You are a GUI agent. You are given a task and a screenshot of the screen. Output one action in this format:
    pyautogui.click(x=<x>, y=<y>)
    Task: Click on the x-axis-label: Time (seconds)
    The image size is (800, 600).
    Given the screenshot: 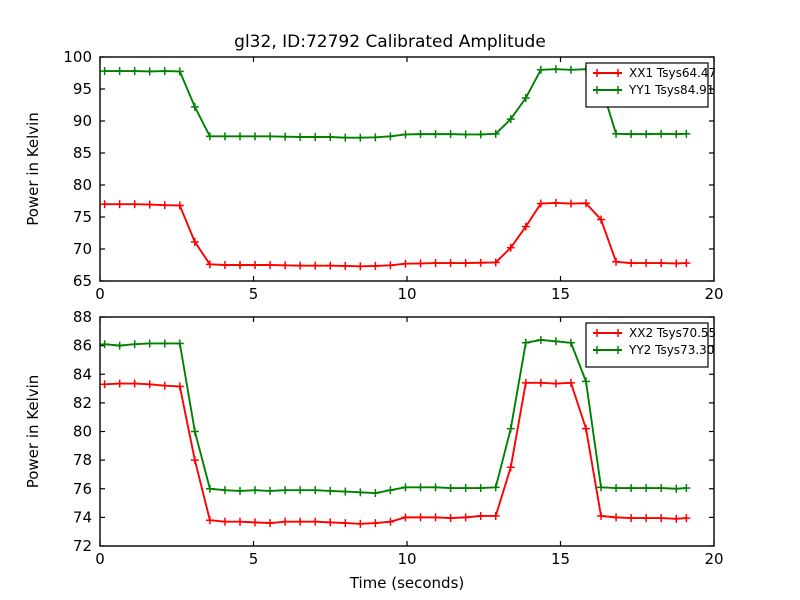 What is the action you would take?
    pyautogui.click(x=407, y=583)
    